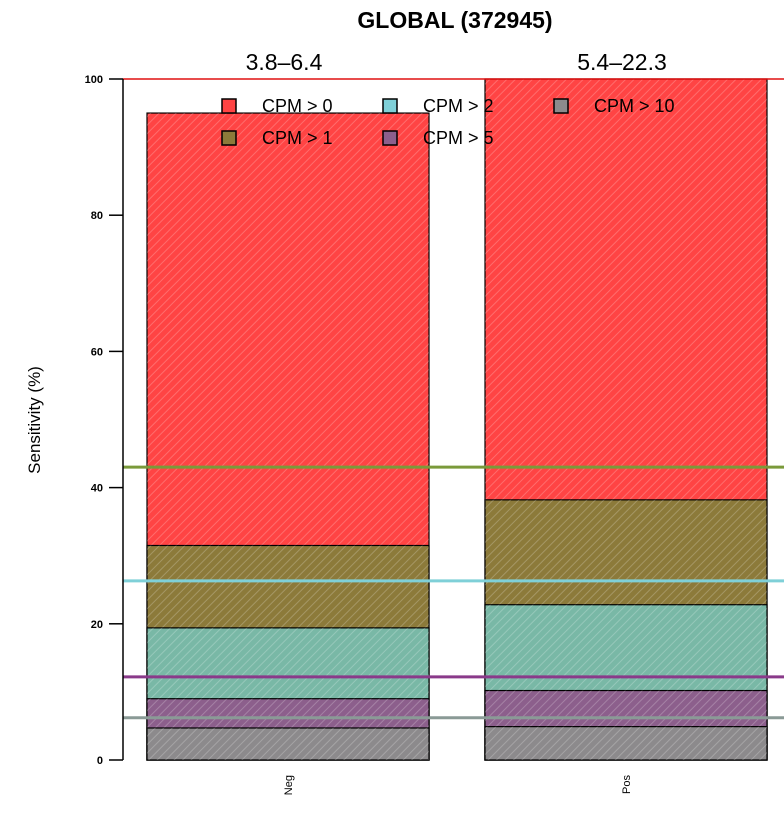 This screenshot has height=820, width=784. I want to click on y-tick-label: 20, so click(97, 625).